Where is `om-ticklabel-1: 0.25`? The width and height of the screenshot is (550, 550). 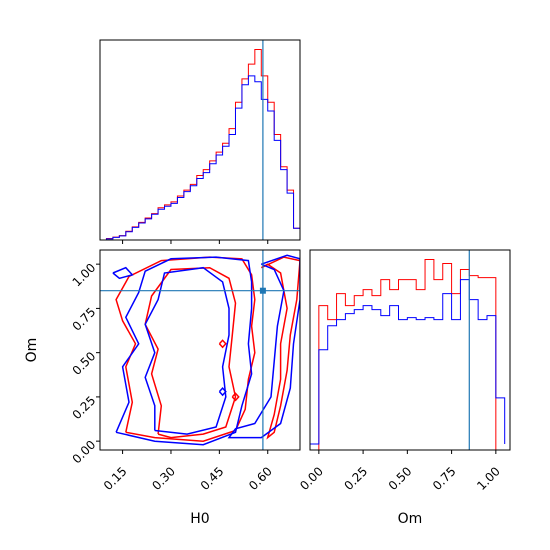
om-ticklabel-1: 0.25 is located at coordinates (355, 478).